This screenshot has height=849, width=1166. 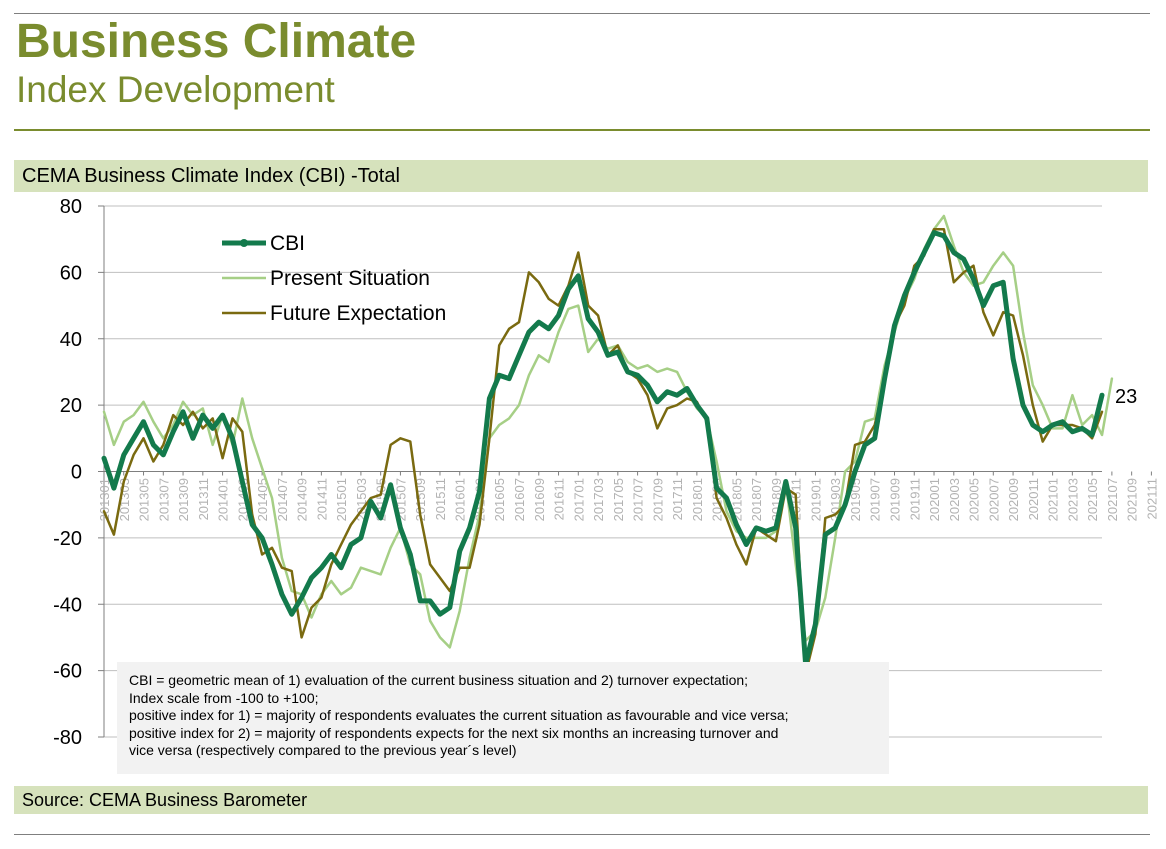 I want to click on y-tick-label: 40, so click(x=71, y=340).